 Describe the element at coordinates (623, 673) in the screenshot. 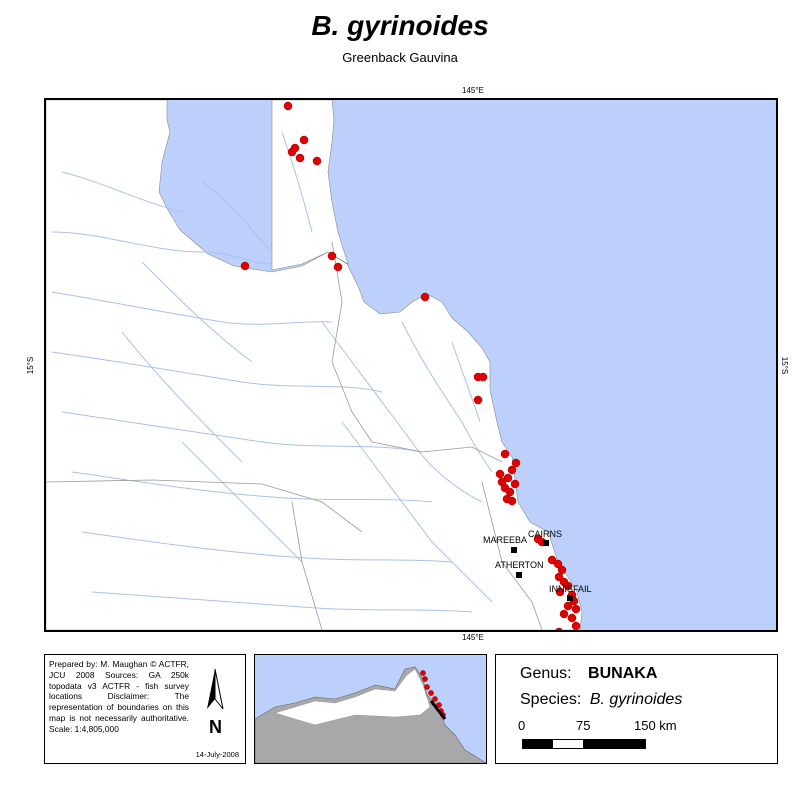

I see `genus-value: BUNAKA` at that location.